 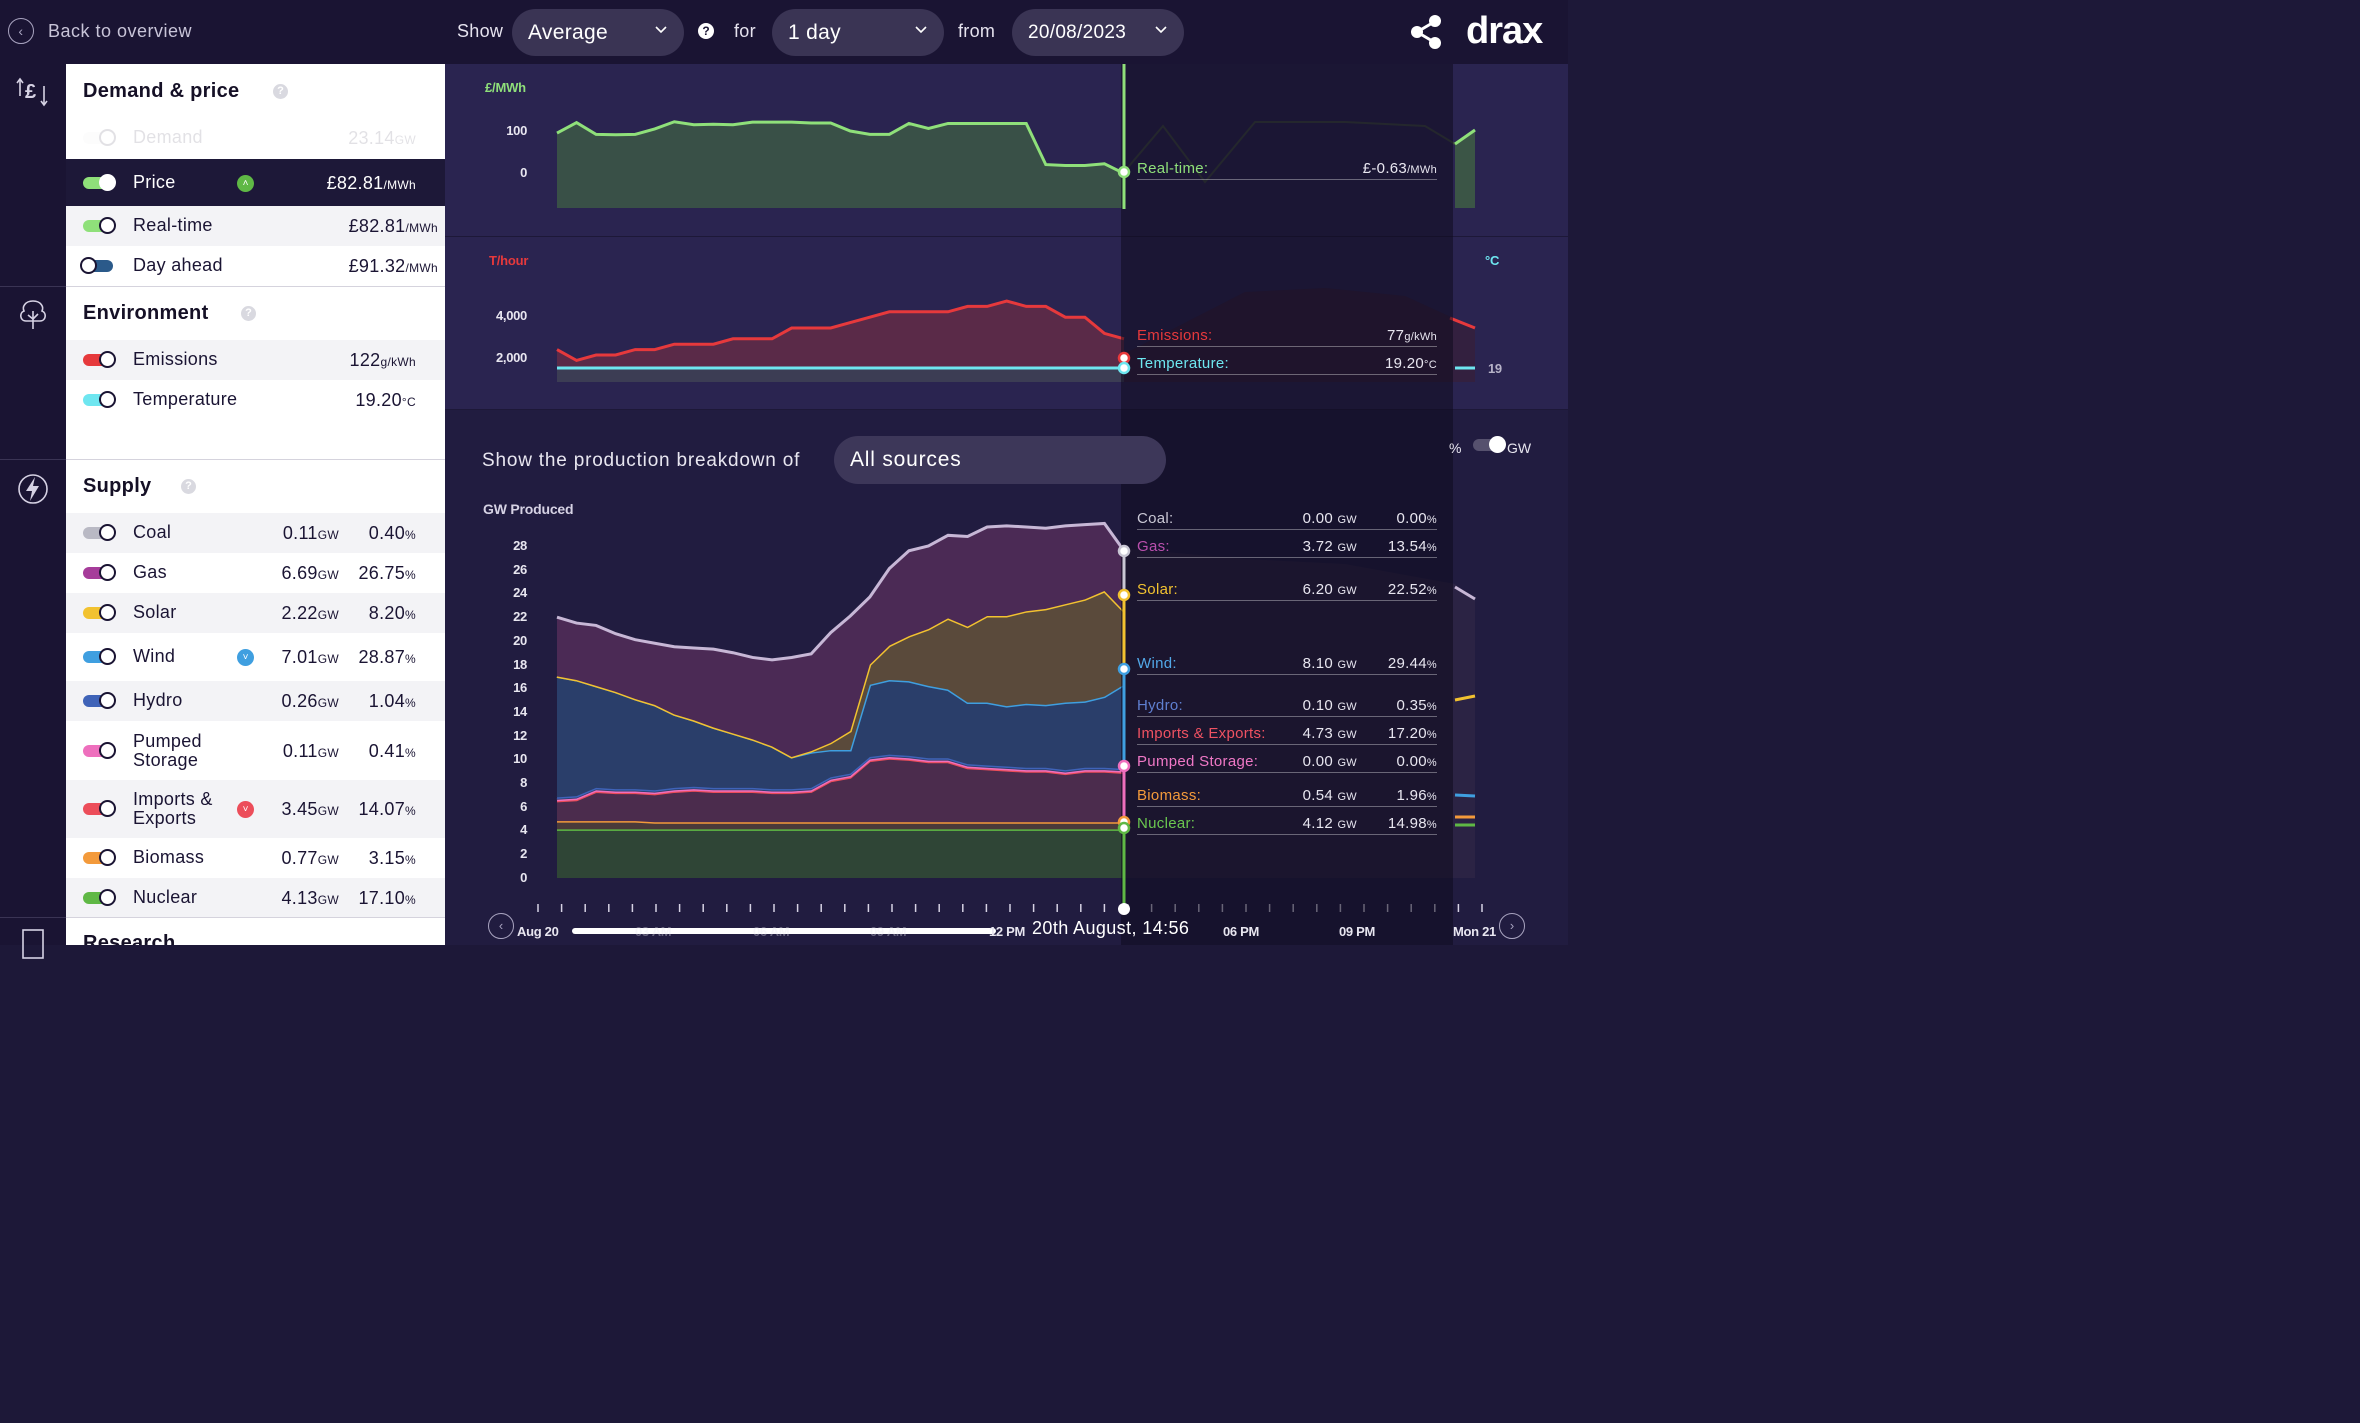 What do you see at coordinates (858, 32) in the screenshot?
I see `period-select: 1 day` at bounding box center [858, 32].